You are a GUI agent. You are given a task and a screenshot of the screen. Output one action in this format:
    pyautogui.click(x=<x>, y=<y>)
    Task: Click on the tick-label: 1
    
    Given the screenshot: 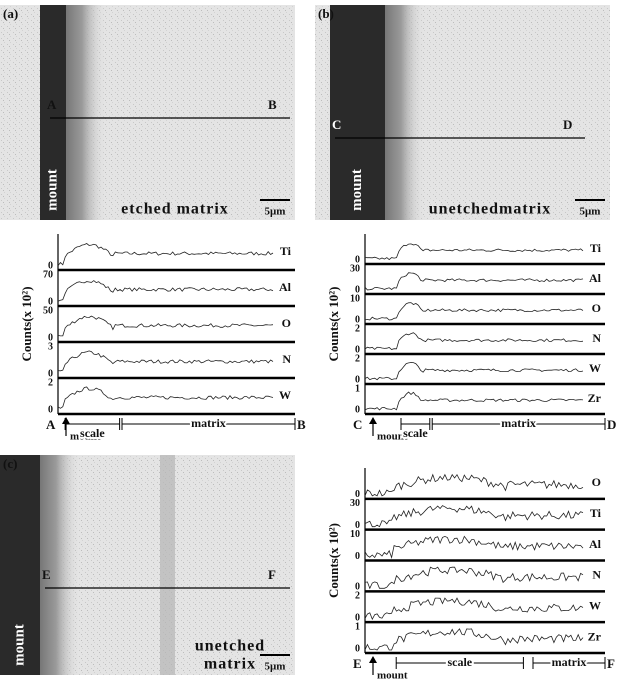 What is the action you would take?
    pyautogui.click(x=357, y=388)
    